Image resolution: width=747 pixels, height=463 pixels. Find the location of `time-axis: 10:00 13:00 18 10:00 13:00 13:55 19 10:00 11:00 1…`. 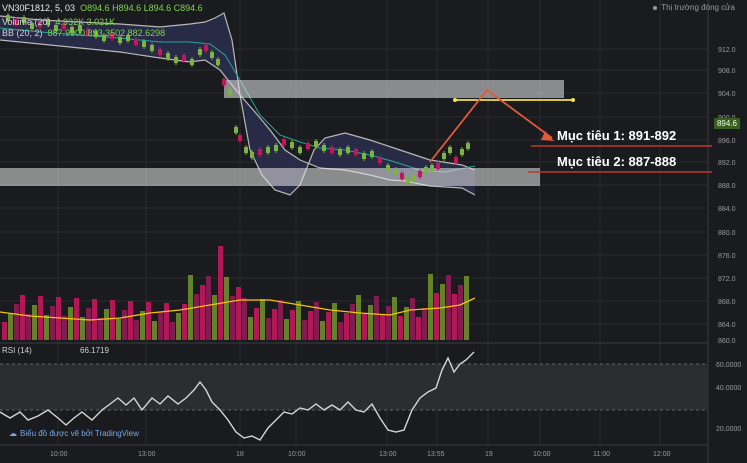

time-axis: 10:00 13:00 18 10:00 13:00 13:55 19 10:00 11:00 1… is located at coordinates (360, 454).